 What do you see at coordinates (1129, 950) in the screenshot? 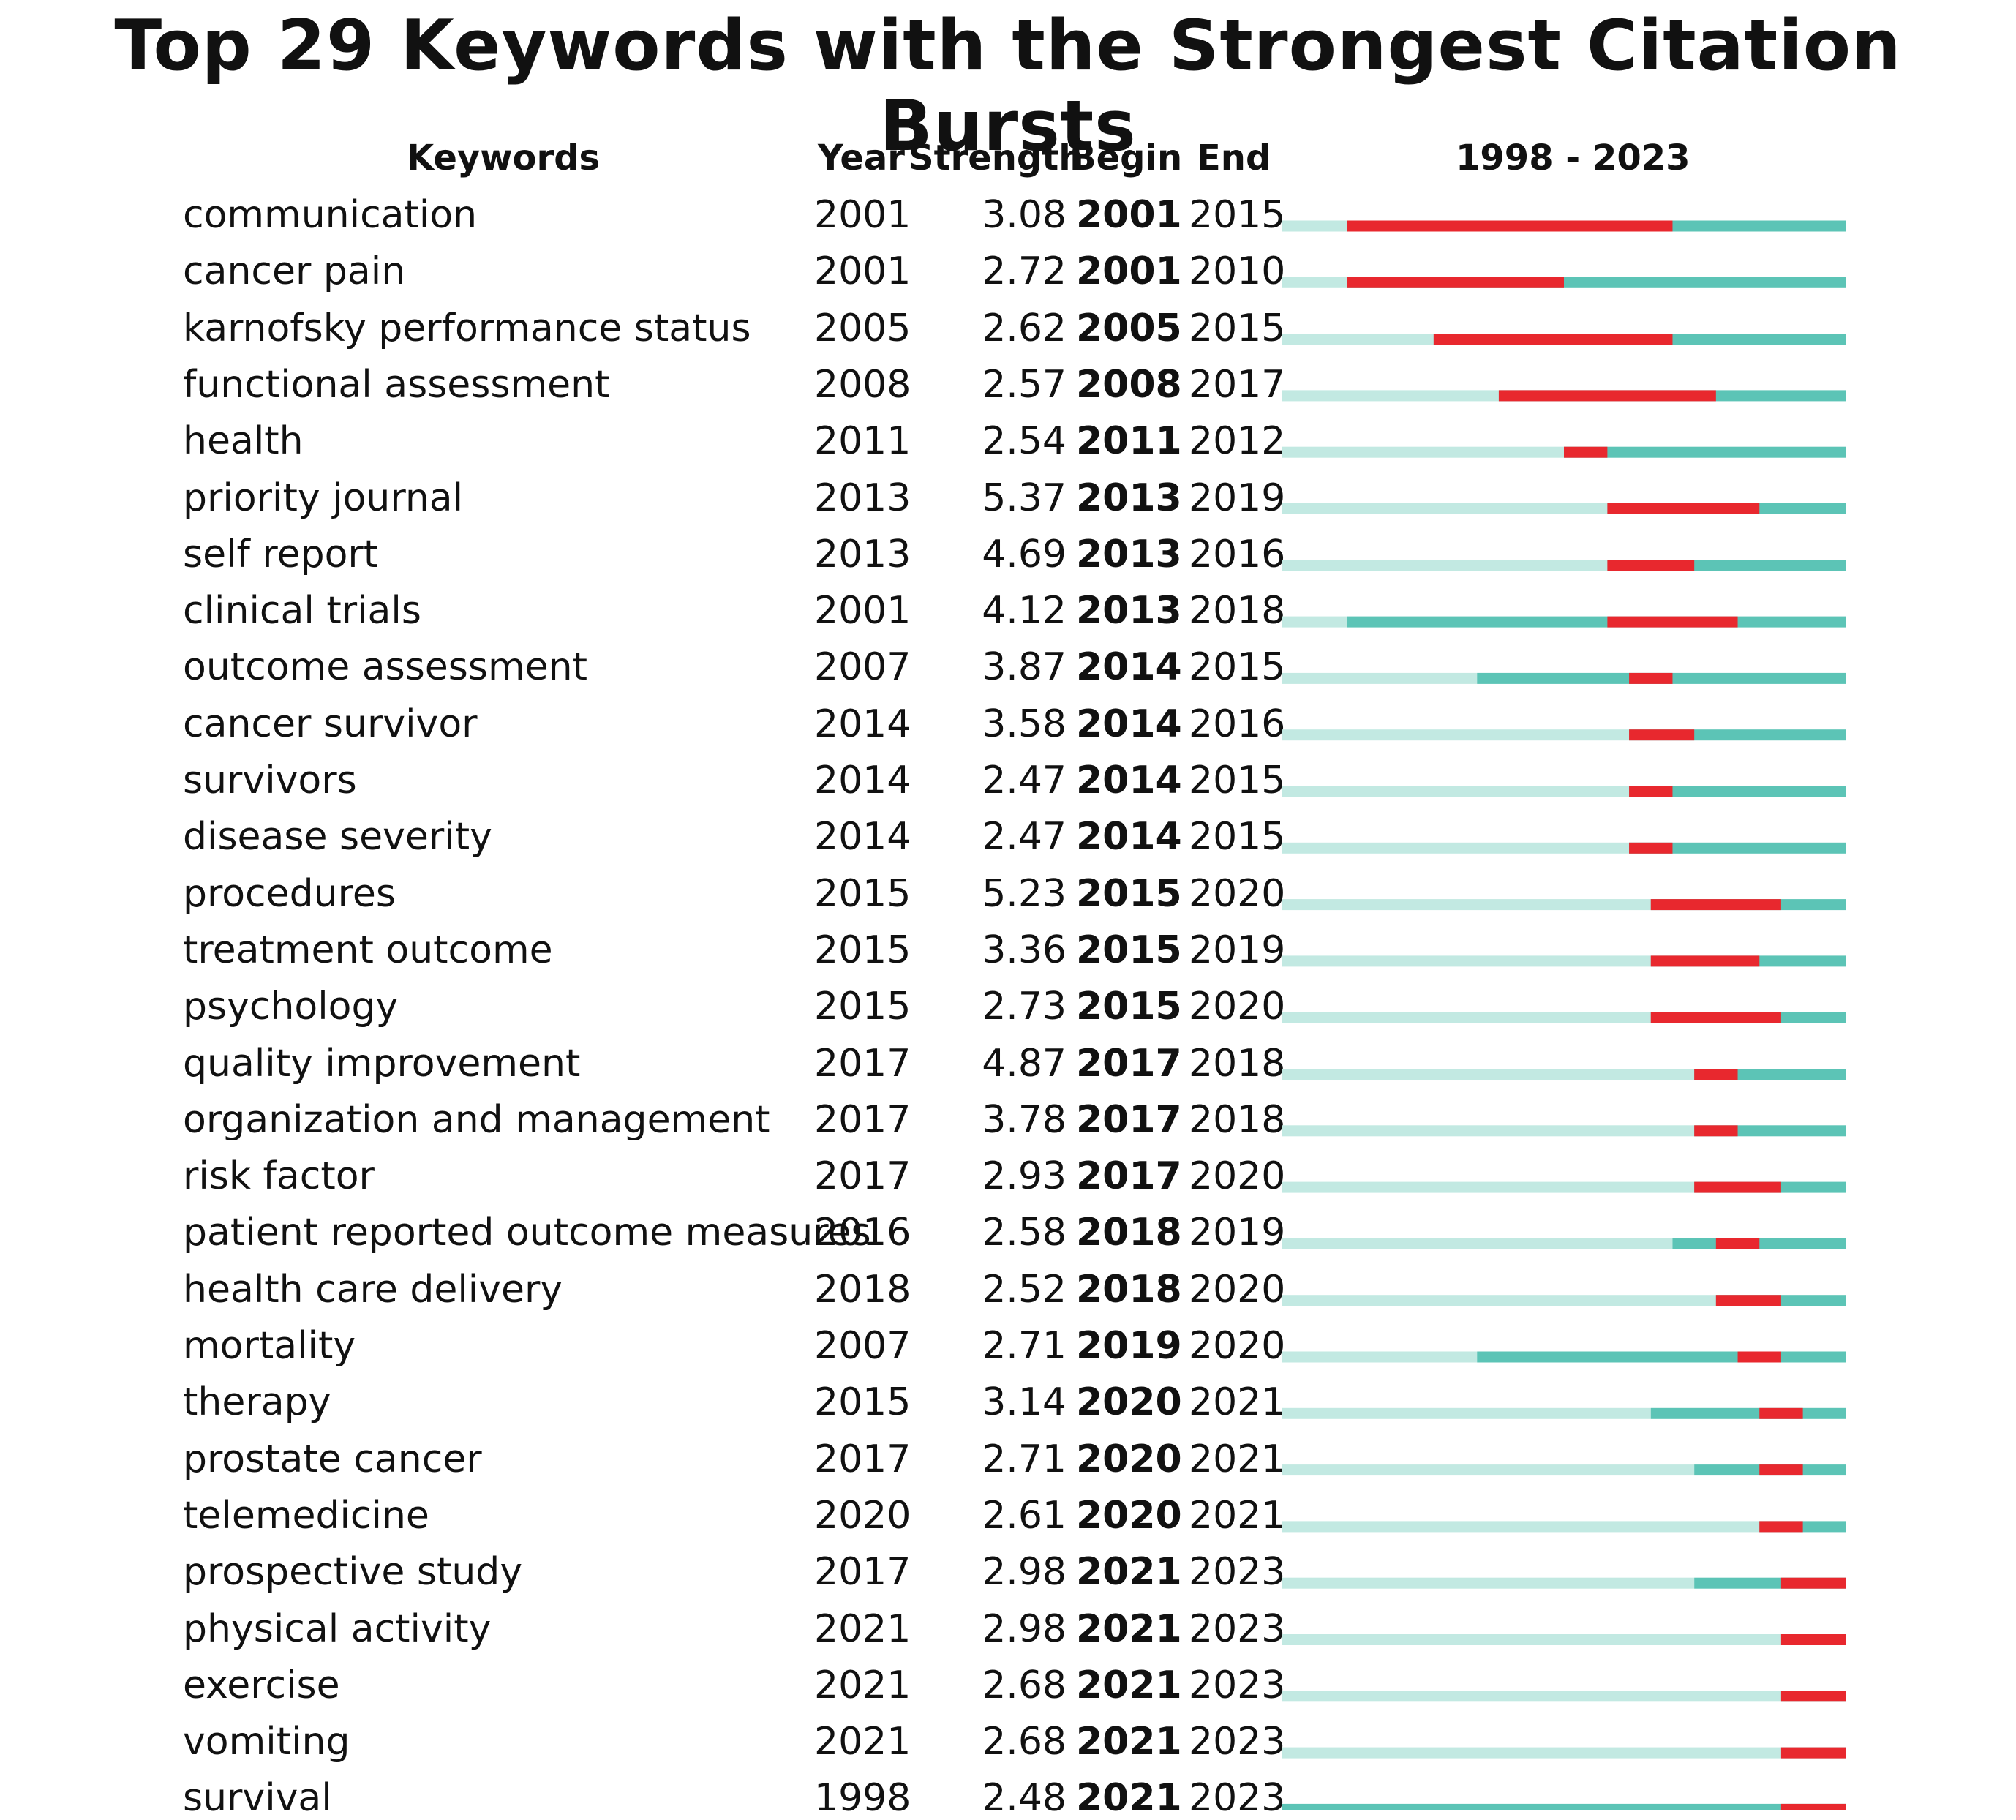
I see `begin-cell: 2015` at bounding box center [1129, 950].